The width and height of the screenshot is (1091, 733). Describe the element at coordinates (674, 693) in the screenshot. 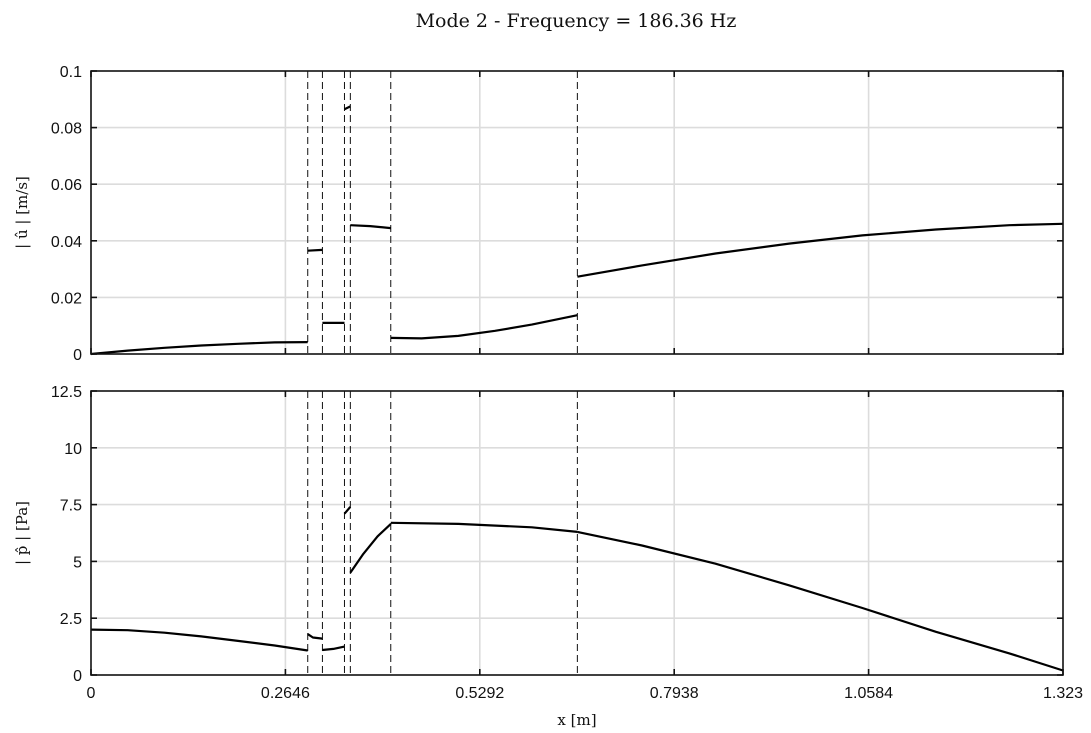

I see `x-tick-label: 0.7938` at that location.